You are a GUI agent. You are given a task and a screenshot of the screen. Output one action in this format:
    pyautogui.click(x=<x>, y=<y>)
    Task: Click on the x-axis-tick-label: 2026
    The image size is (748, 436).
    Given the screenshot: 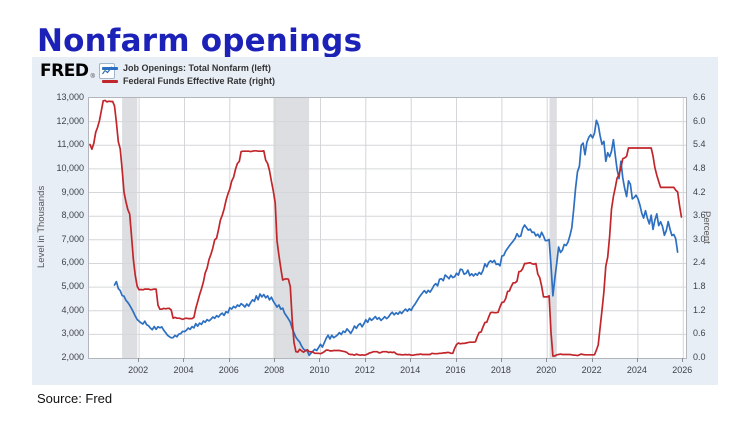 What is the action you would take?
    pyautogui.click(x=682, y=370)
    